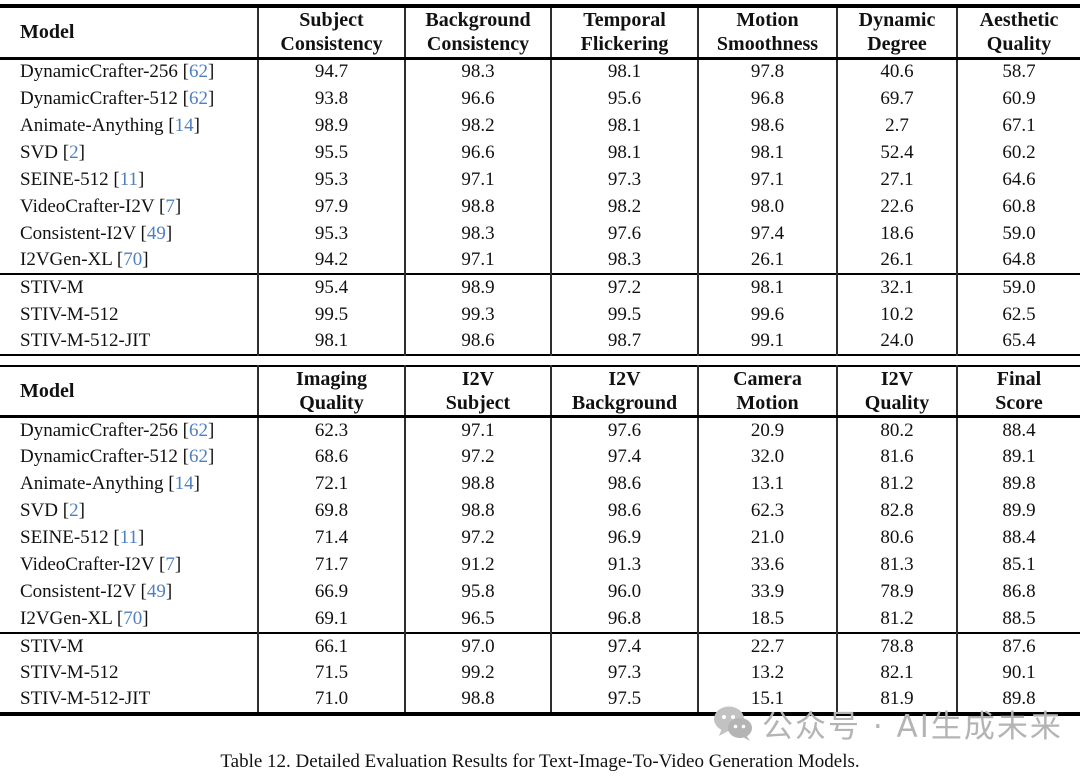 The height and width of the screenshot is (776, 1080). Describe the element at coordinates (331, 391) in the screenshot. I see `column-header: Imaging Quality` at that location.